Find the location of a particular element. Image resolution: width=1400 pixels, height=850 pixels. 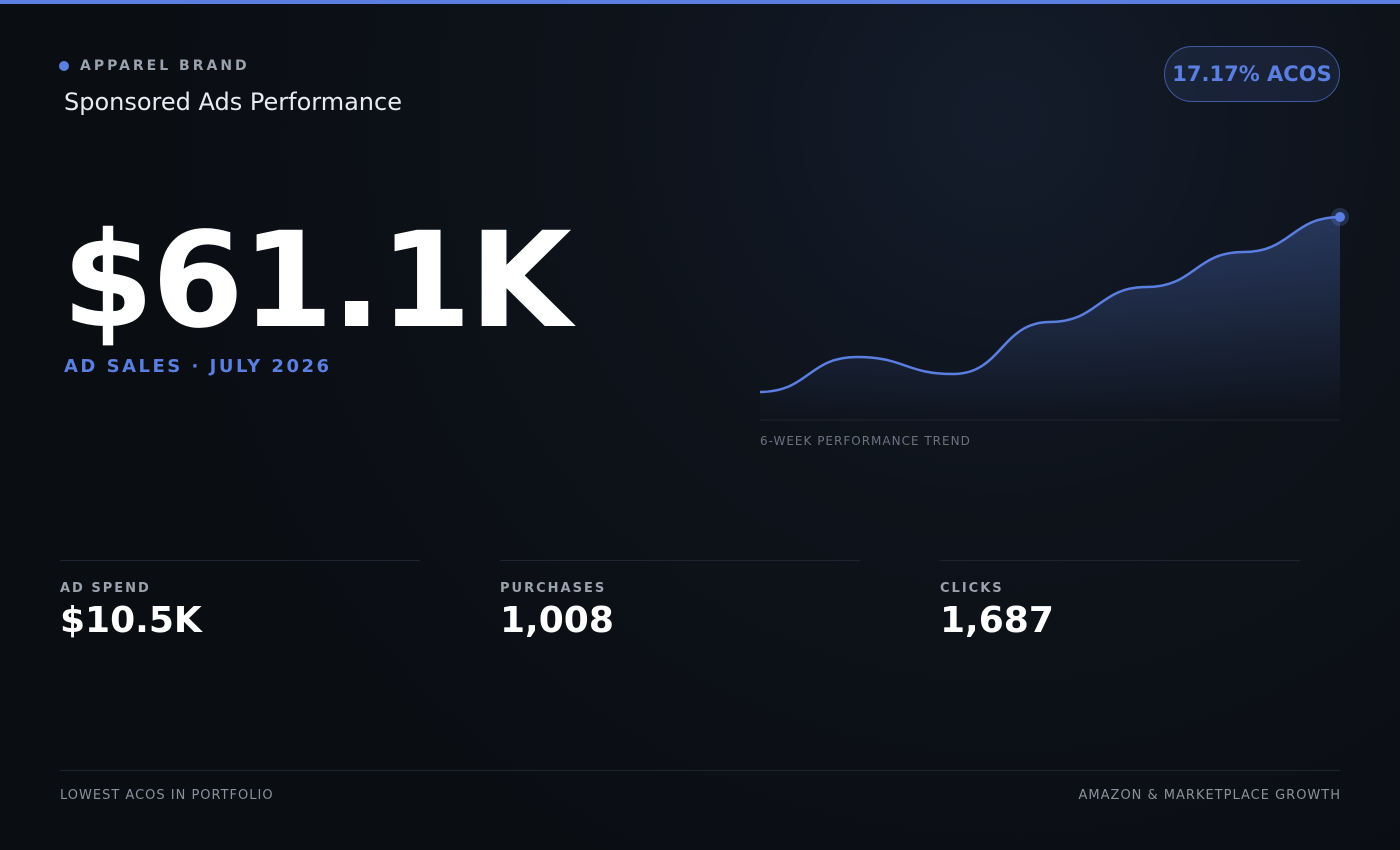

stat-value: 1,687 is located at coordinates (997, 620).